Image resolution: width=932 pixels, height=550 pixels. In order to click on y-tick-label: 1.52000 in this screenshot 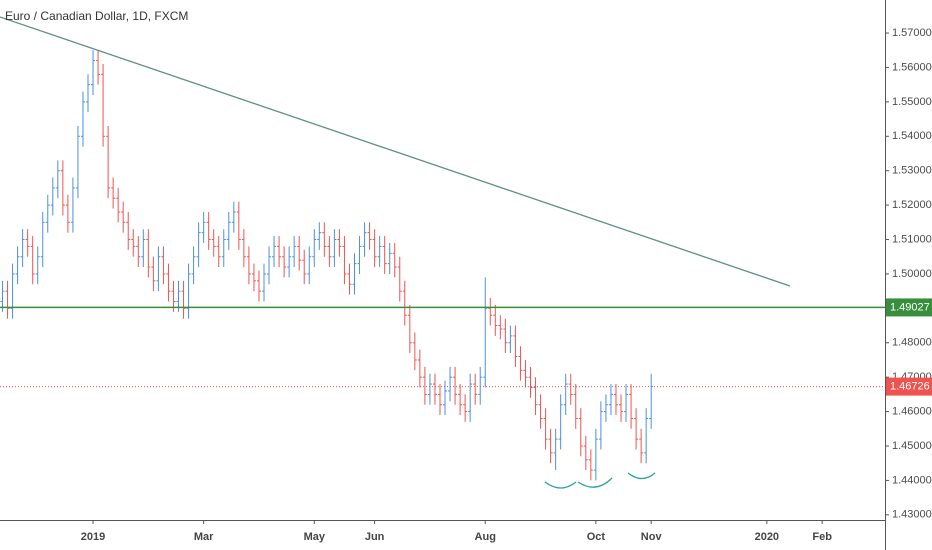, I will do `click(912, 205)`.